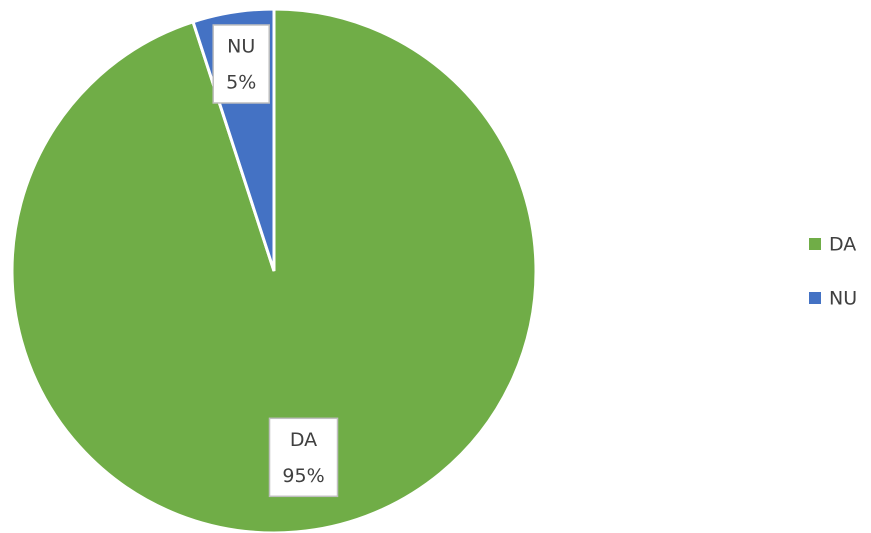  What do you see at coordinates (842, 245) in the screenshot?
I see `legend-label: DA` at bounding box center [842, 245].